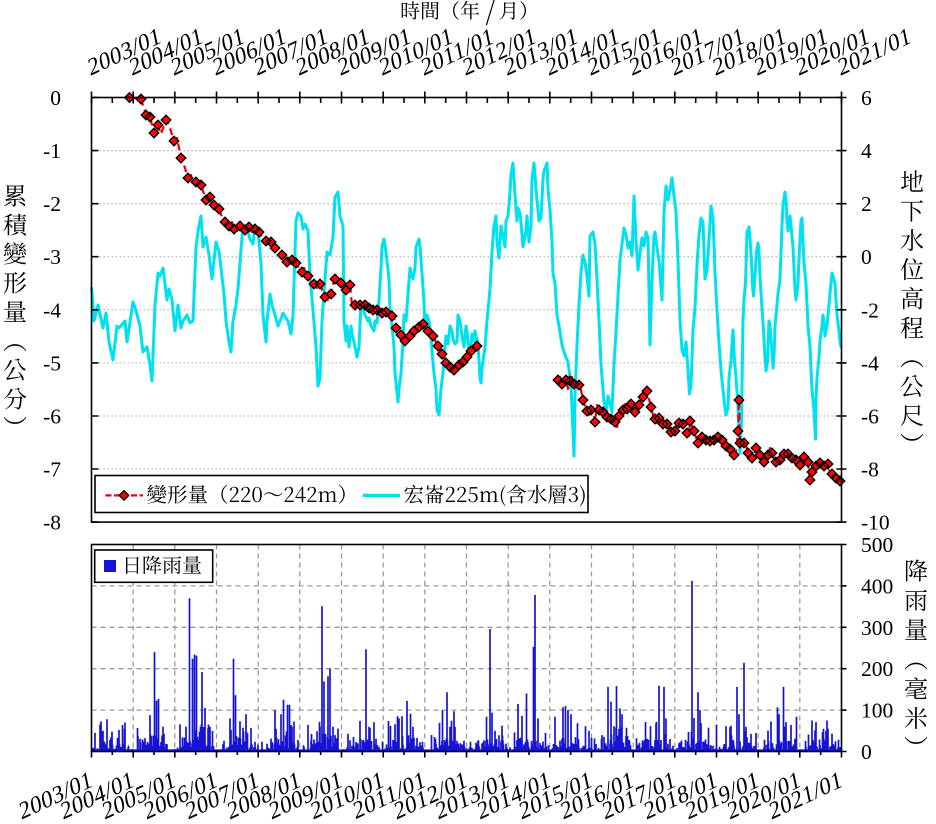 The image size is (936, 824). What do you see at coordinates (877, 628) in the screenshot?
I see `svg-text: 300` at bounding box center [877, 628].